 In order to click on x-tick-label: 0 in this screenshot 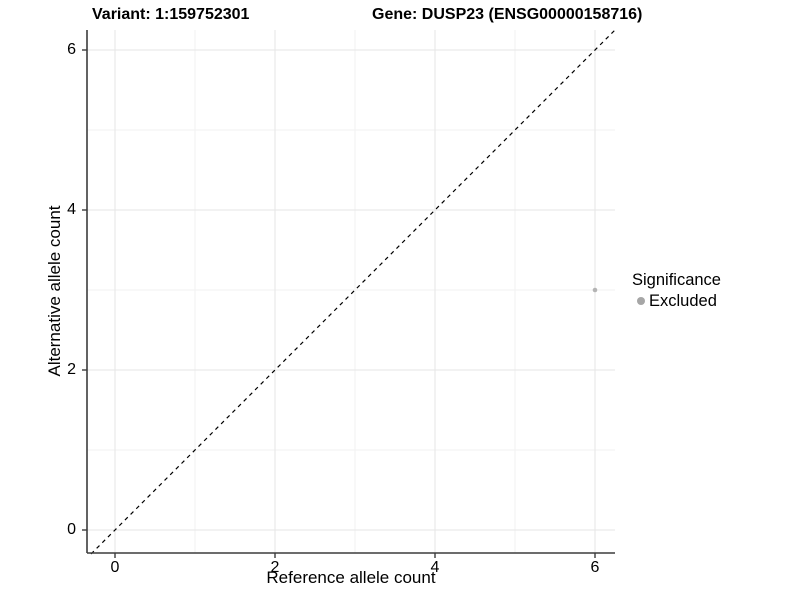, I will do `click(115, 567)`.